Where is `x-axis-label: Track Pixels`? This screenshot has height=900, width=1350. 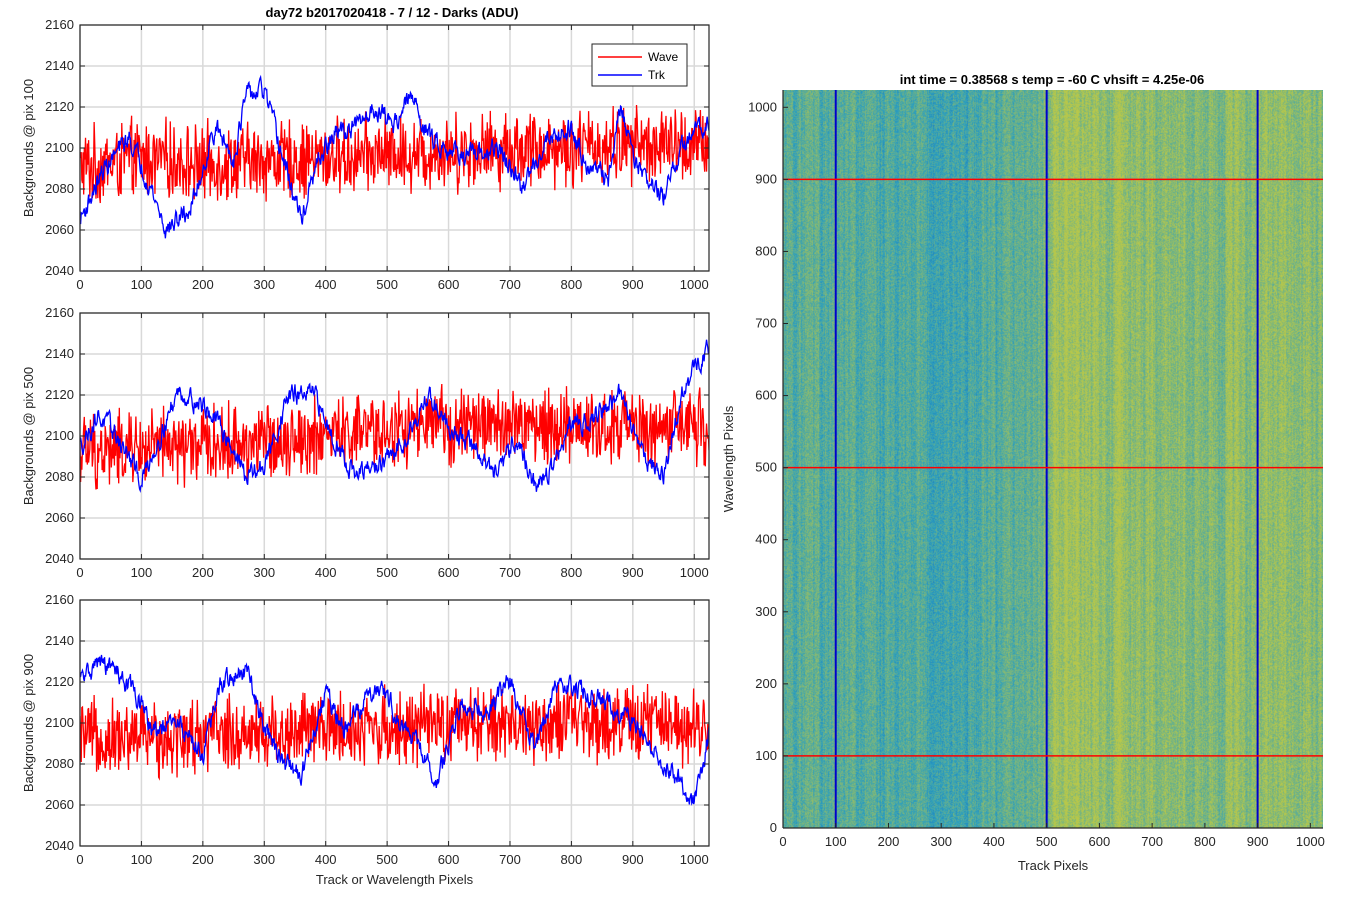
x-axis-label: Track Pixels is located at coordinates (1053, 865).